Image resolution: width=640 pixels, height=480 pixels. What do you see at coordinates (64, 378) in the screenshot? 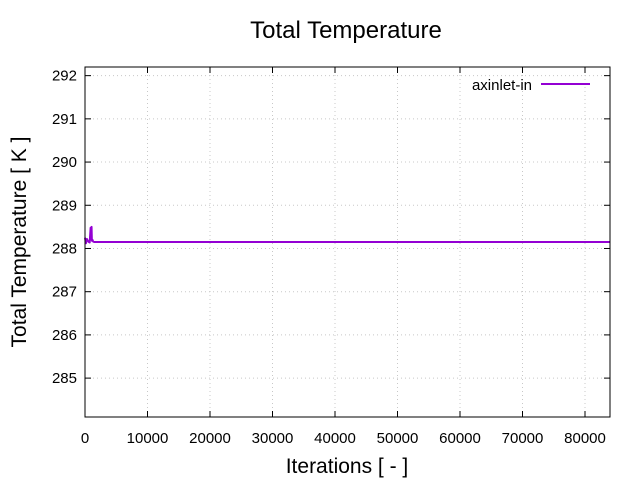
I see `y-tick-label: 285` at bounding box center [64, 378].